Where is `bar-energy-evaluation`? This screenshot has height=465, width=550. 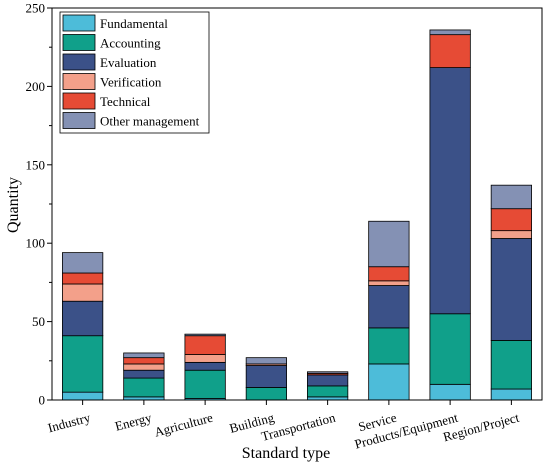
bar-energy-evaluation is located at coordinates (144, 374).